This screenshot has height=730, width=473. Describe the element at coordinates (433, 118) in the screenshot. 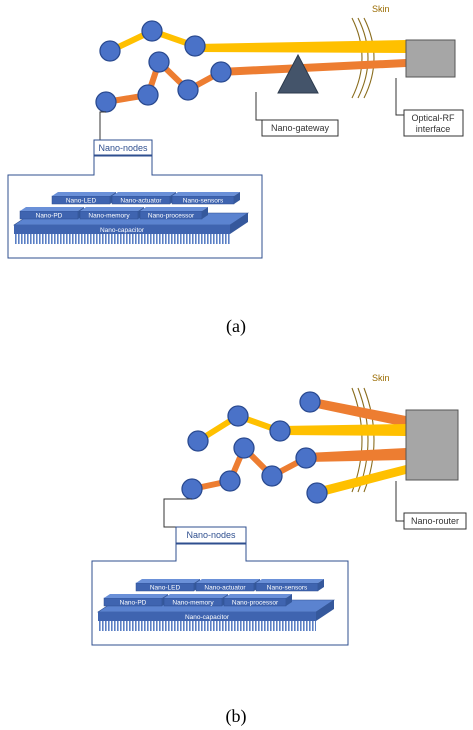

I see `interface-label-line1: Optical-RF` at that location.